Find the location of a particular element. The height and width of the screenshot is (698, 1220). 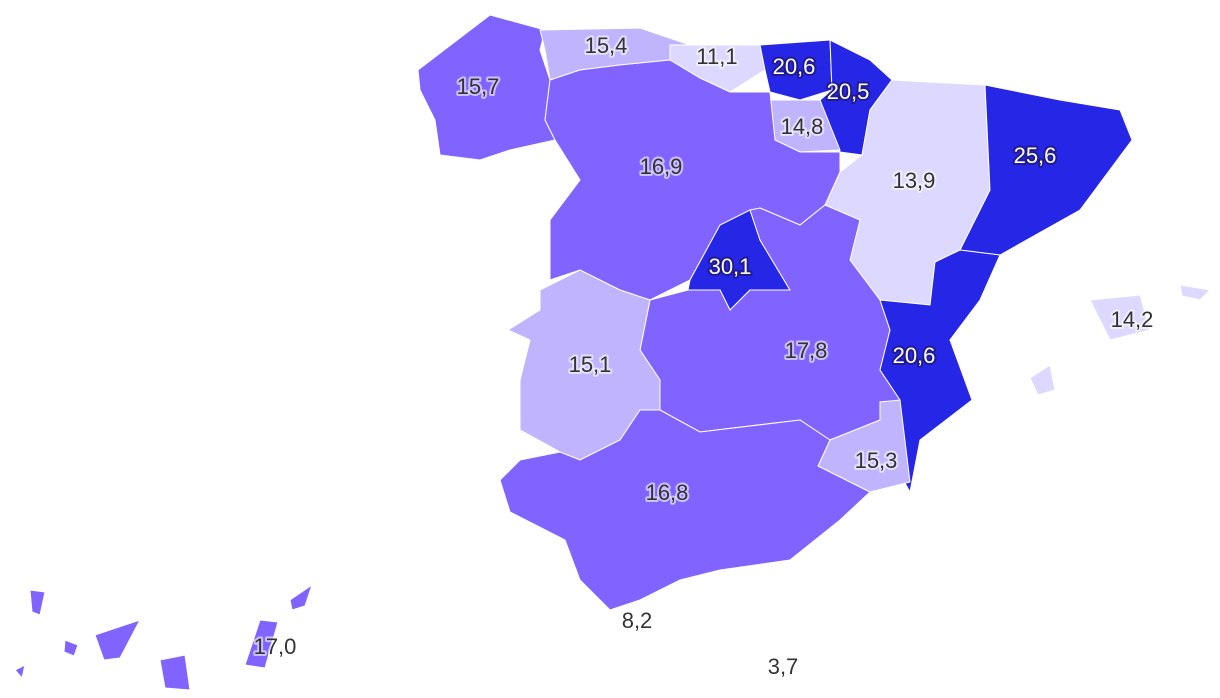

value-label-valencia: 20,6 is located at coordinates (914, 355).